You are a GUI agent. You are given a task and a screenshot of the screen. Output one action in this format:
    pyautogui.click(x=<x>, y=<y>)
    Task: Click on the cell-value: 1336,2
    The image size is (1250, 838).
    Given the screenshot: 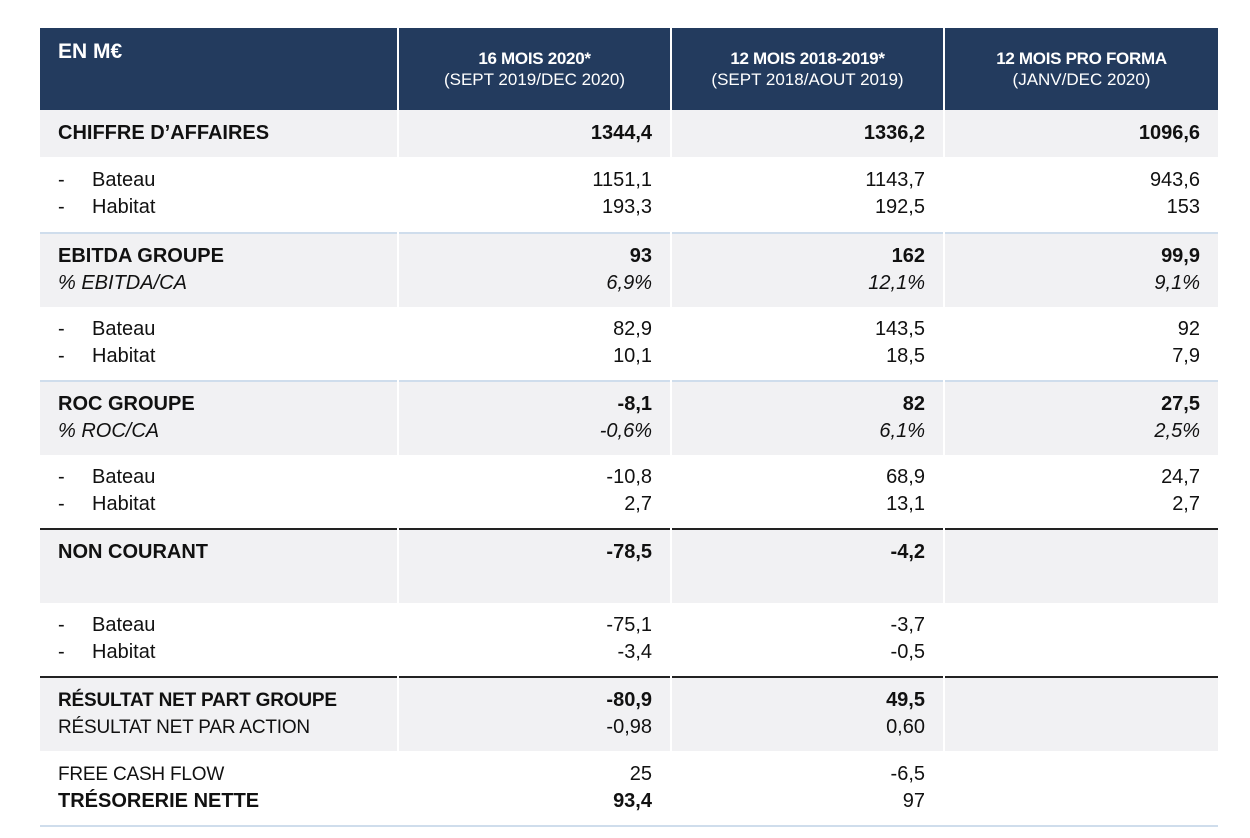 What is the action you would take?
    pyautogui.click(x=894, y=133)
    